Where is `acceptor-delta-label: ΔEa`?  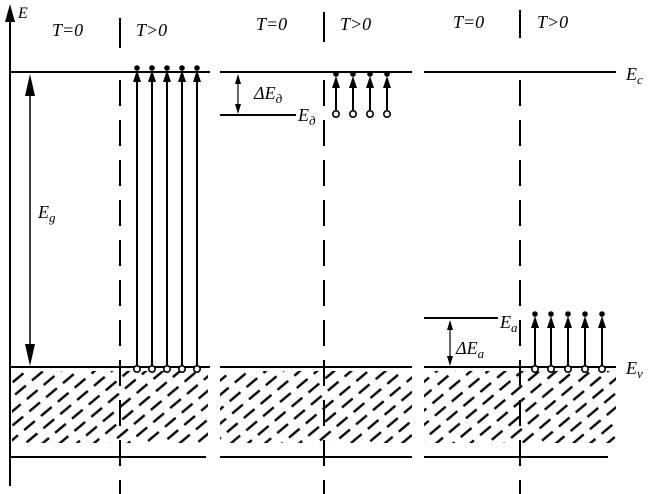
acceptor-delta-label: ΔEa is located at coordinates (470, 349).